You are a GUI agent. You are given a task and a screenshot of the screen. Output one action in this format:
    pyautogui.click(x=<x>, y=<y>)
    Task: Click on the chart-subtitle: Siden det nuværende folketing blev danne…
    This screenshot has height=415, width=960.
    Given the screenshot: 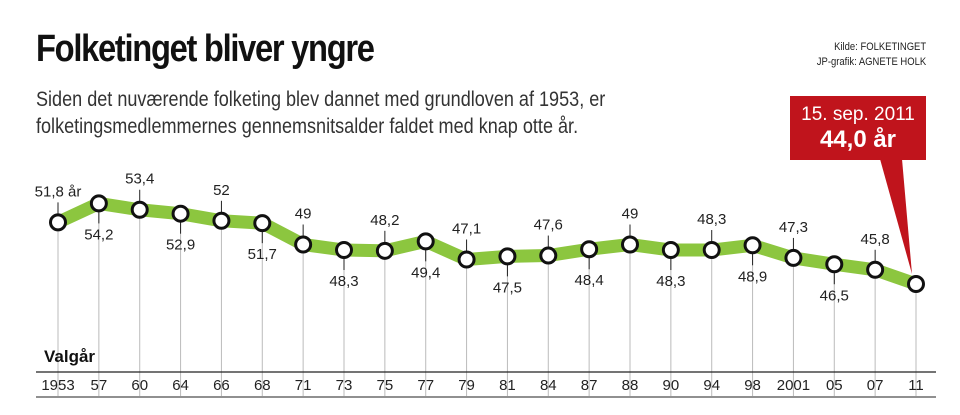 What is the action you would take?
    pyautogui.click(x=320, y=113)
    